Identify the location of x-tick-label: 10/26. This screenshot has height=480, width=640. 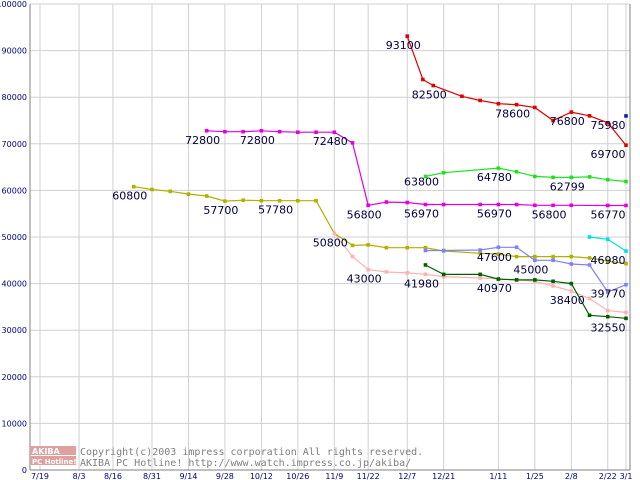
(297, 476).